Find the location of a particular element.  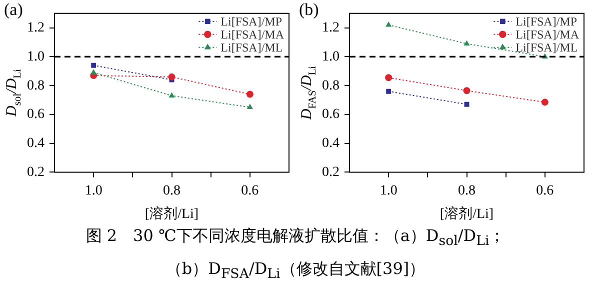

y-axis-title: DFAS/DLi is located at coordinates (308, 93).